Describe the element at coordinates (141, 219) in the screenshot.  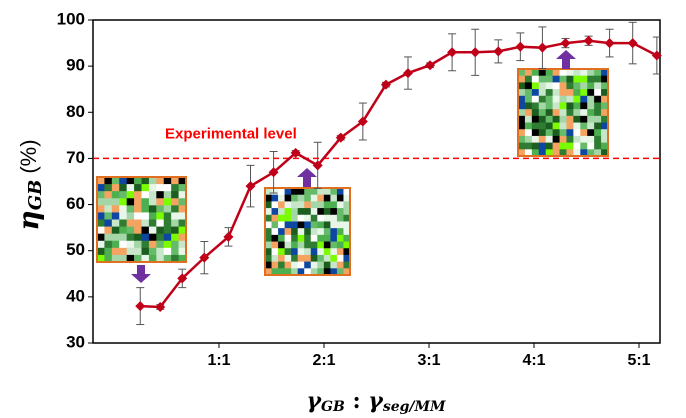
I see `inset-border` at that location.